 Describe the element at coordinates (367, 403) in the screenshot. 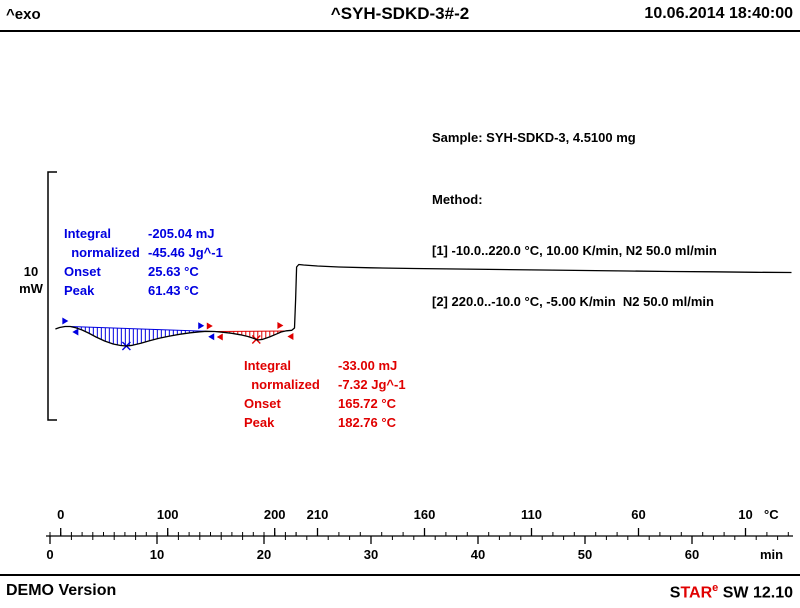

I see `peak2-onset-value: 165.72 °C` at that location.